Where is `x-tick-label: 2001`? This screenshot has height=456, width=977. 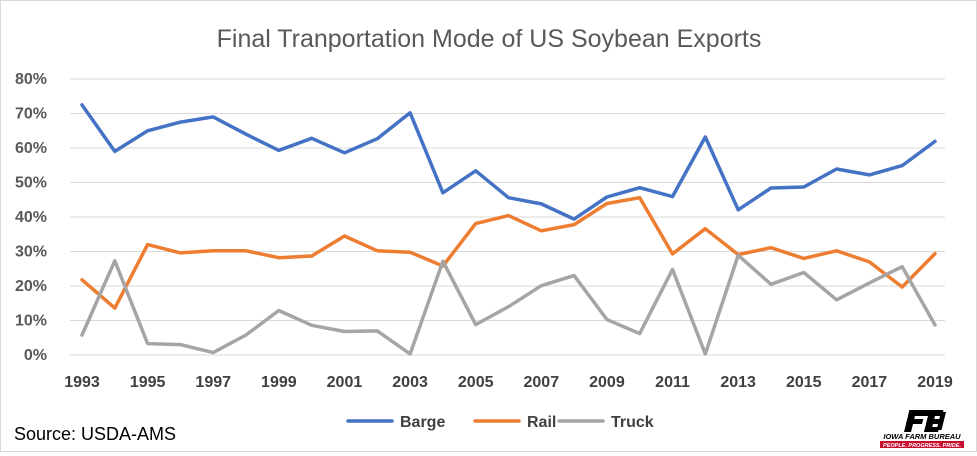
x-tick-label: 2001 is located at coordinates (345, 382).